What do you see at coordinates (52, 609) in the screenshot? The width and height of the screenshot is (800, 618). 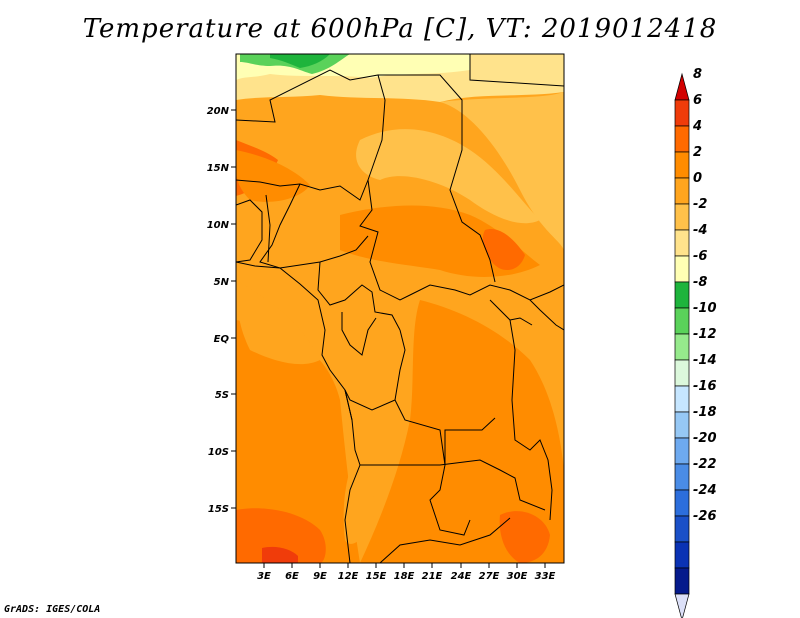 I see `grads-credit: GrADS: IGES/COLA` at bounding box center [52, 609].